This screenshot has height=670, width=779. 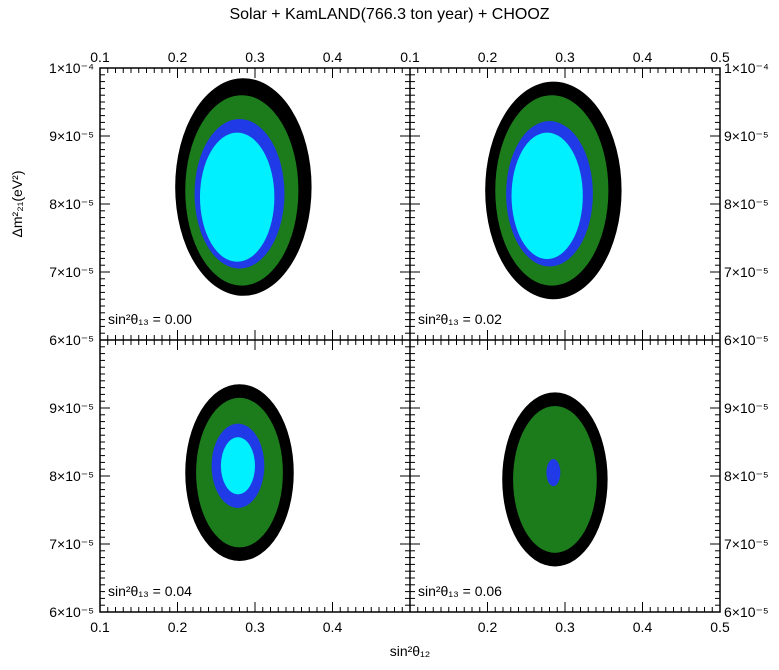 I want to click on x-tick-label-top: 0.5, so click(x=720, y=57).